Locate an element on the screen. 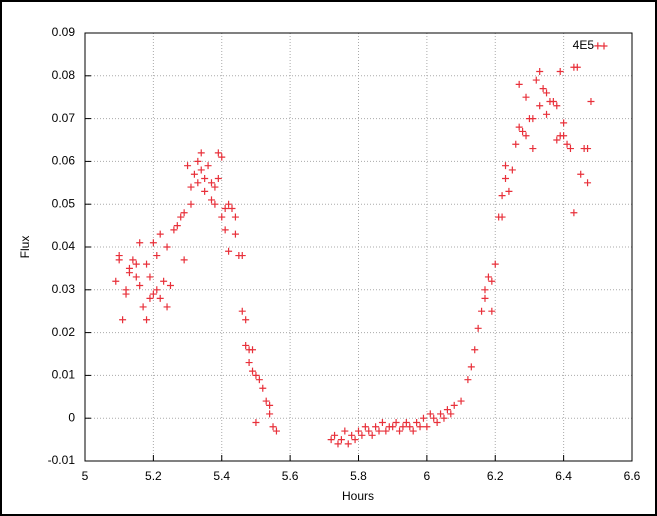 Image resolution: width=657 pixels, height=516 pixels. x-tick-label: 5 is located at coordinates (85, 476).